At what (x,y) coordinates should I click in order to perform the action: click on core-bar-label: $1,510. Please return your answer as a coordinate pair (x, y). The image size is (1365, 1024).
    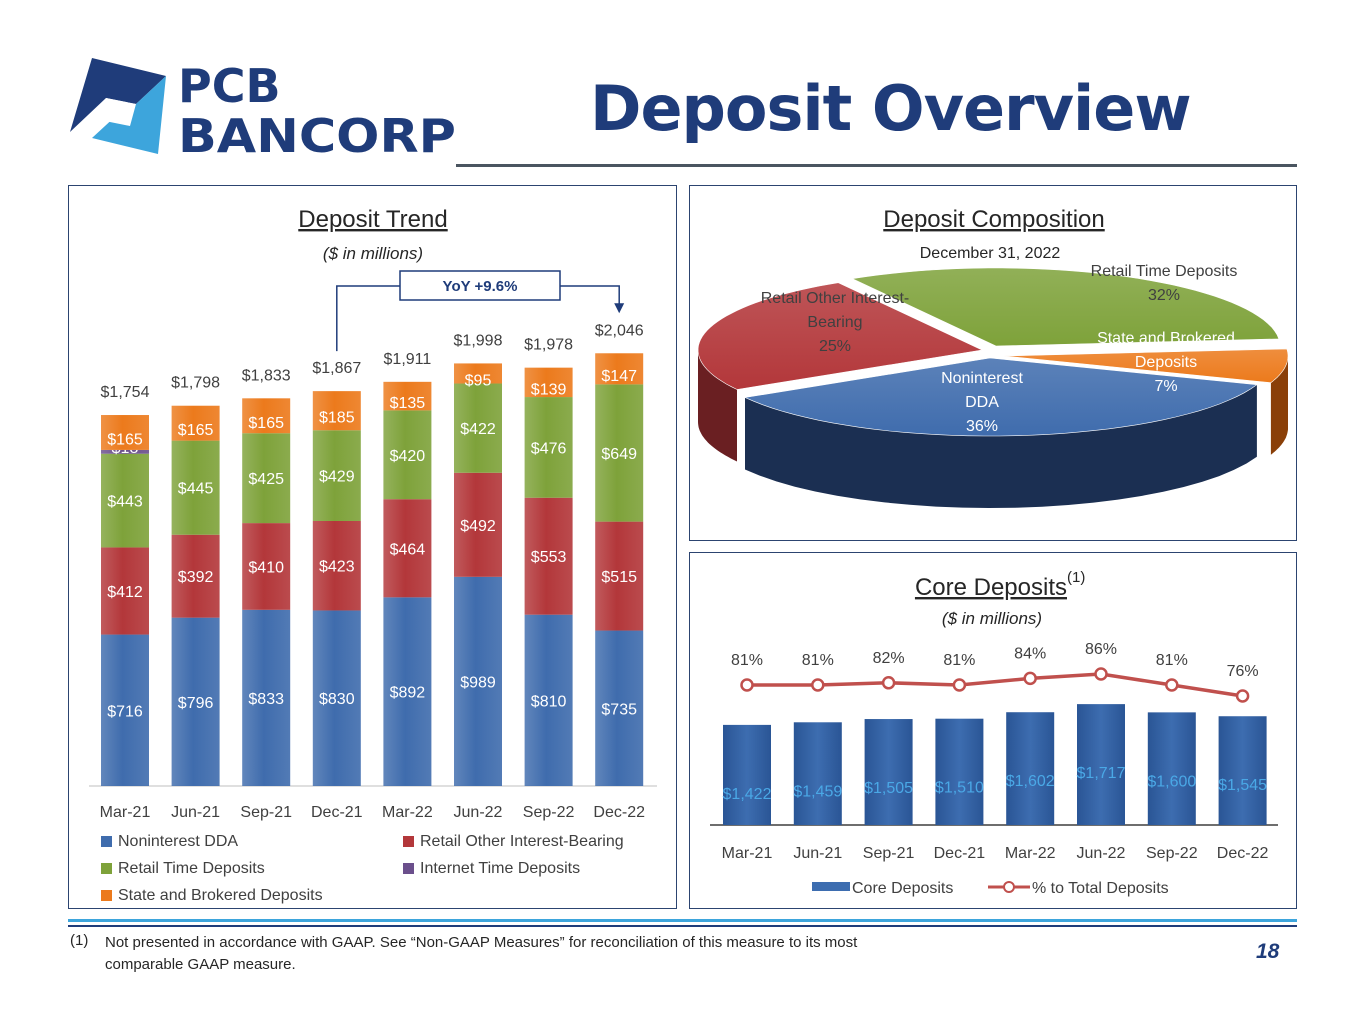
    Looking at the image, I should click on (959, 788).